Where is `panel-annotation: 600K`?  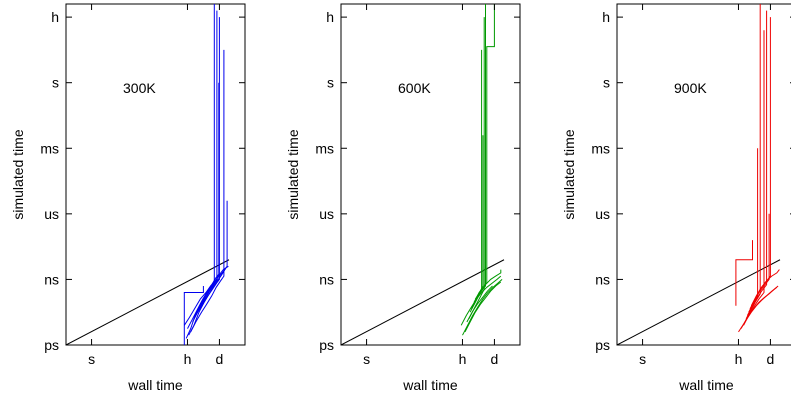
panel-annotation: 600K is located at coordinates (414, 88).